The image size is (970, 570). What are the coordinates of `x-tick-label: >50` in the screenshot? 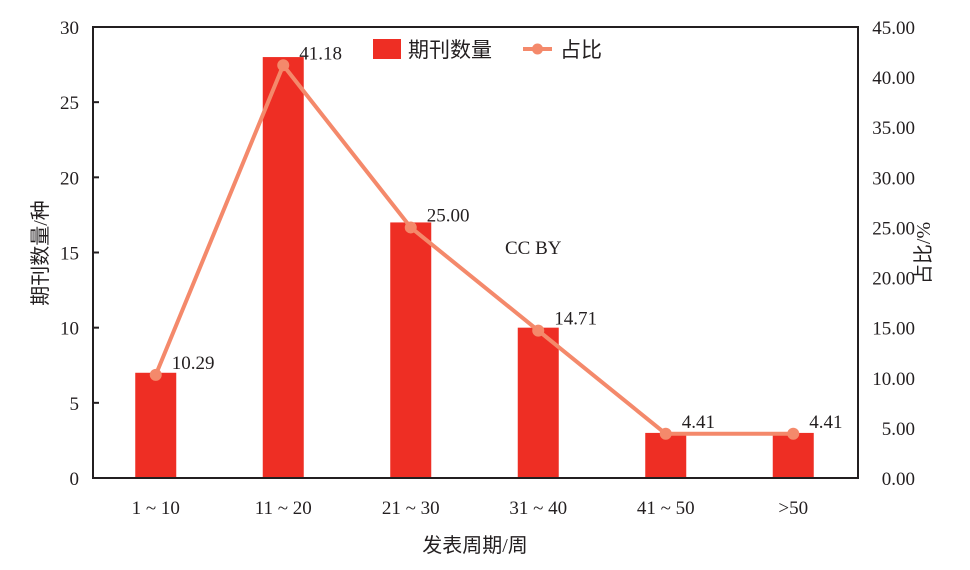 It's located at (793, 508).